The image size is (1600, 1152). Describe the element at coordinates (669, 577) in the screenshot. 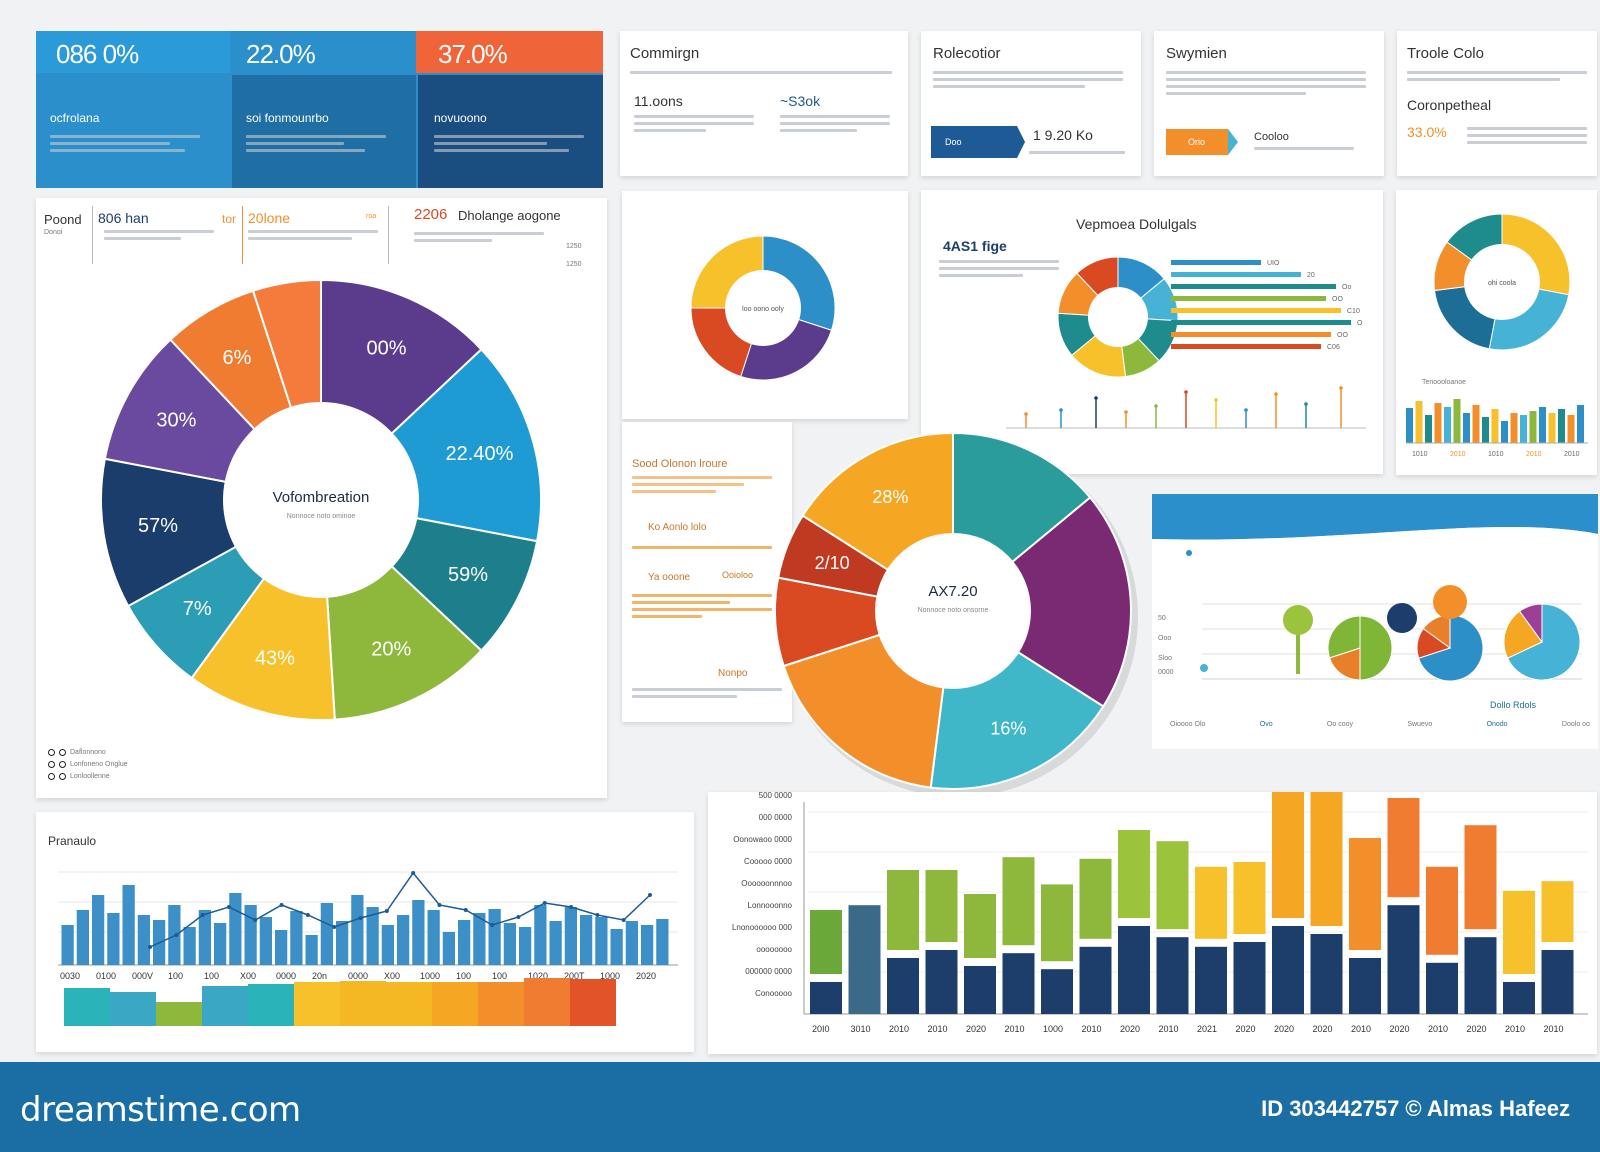

I see `note-title-3: Ya ooone` at that location.